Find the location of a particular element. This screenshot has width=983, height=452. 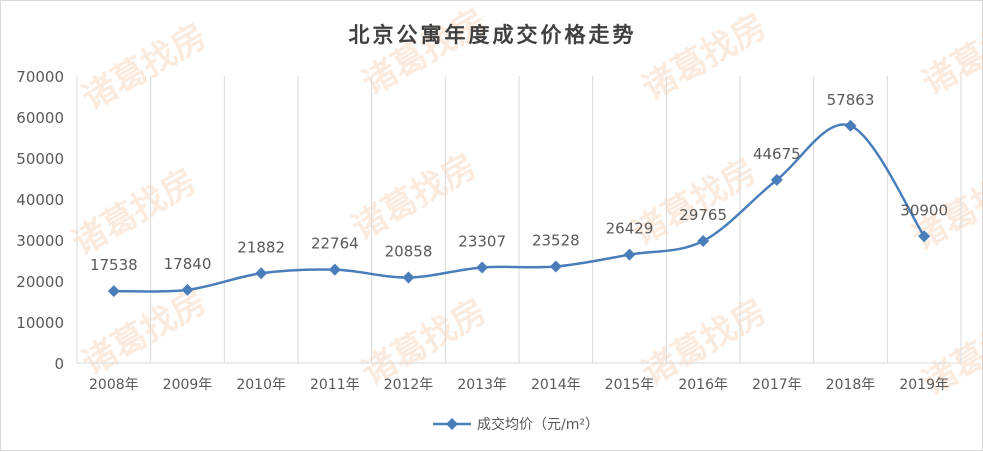

x-tick-label: 2013年 is located at coordinates (482, 385).